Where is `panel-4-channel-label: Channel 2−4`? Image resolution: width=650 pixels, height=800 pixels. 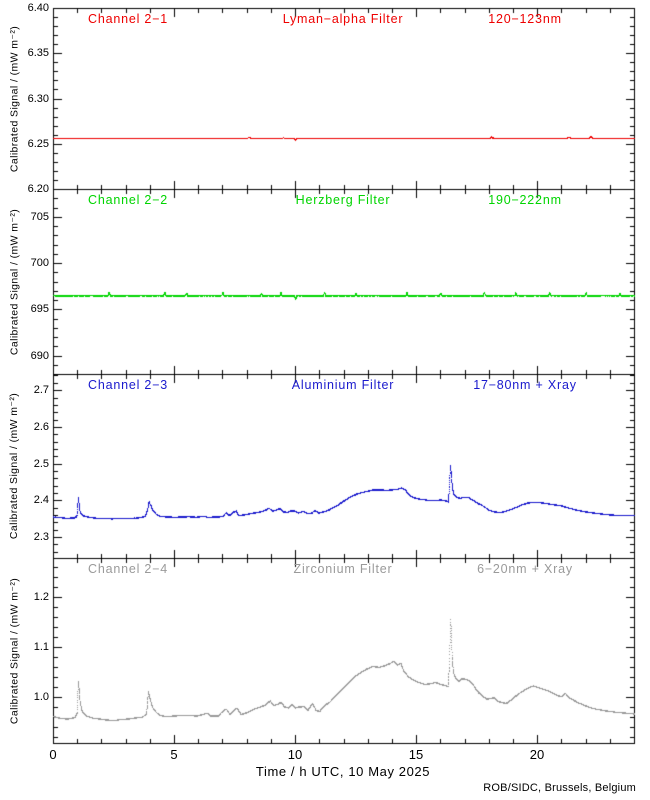
panel-4-channel-label: Channel 2−4 is located at coordinates (128, 569).